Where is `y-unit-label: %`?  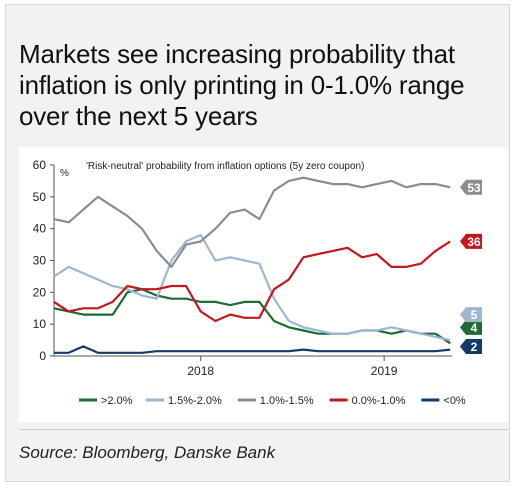 y-unit-label: % is located at coordinates (64, 173).